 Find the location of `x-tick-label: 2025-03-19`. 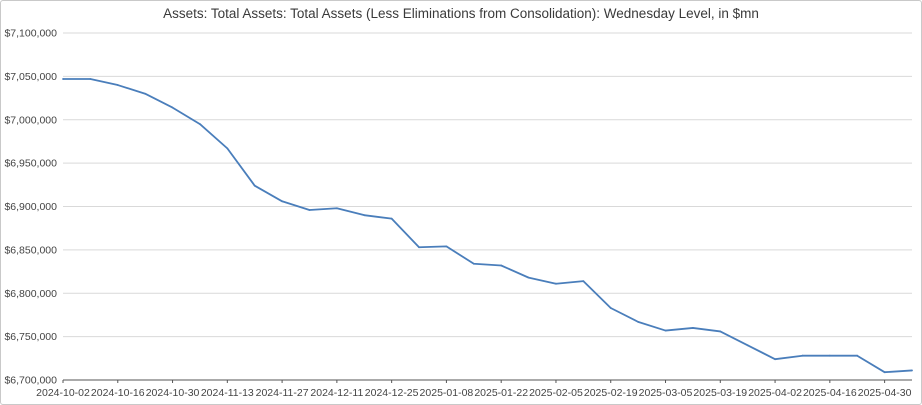

x-tick-label: 2025-03-19 is located at coordinates (720, 393).